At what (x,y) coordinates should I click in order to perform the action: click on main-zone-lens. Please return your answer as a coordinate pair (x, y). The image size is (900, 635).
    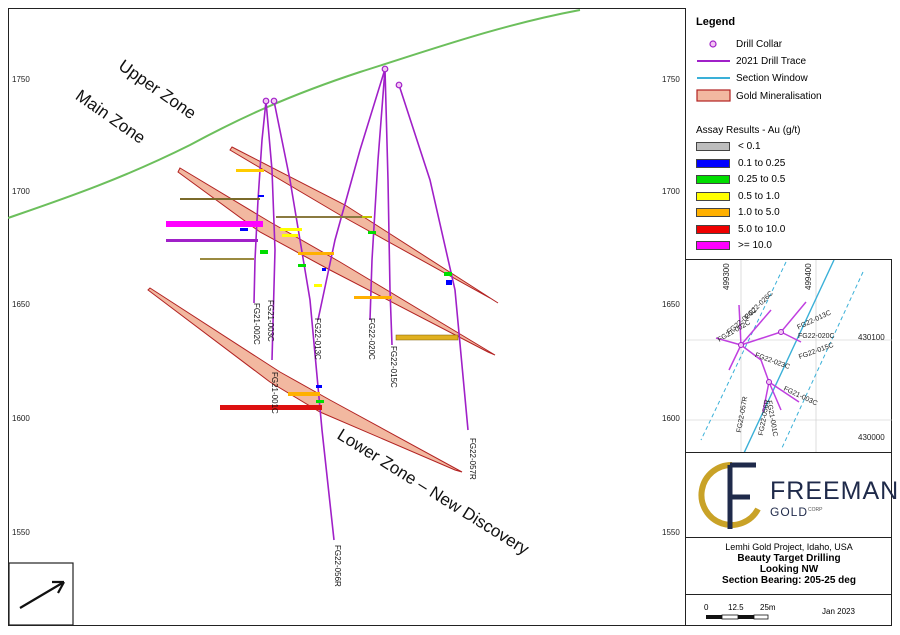
    Looking at the image, I should click on (336, 261).